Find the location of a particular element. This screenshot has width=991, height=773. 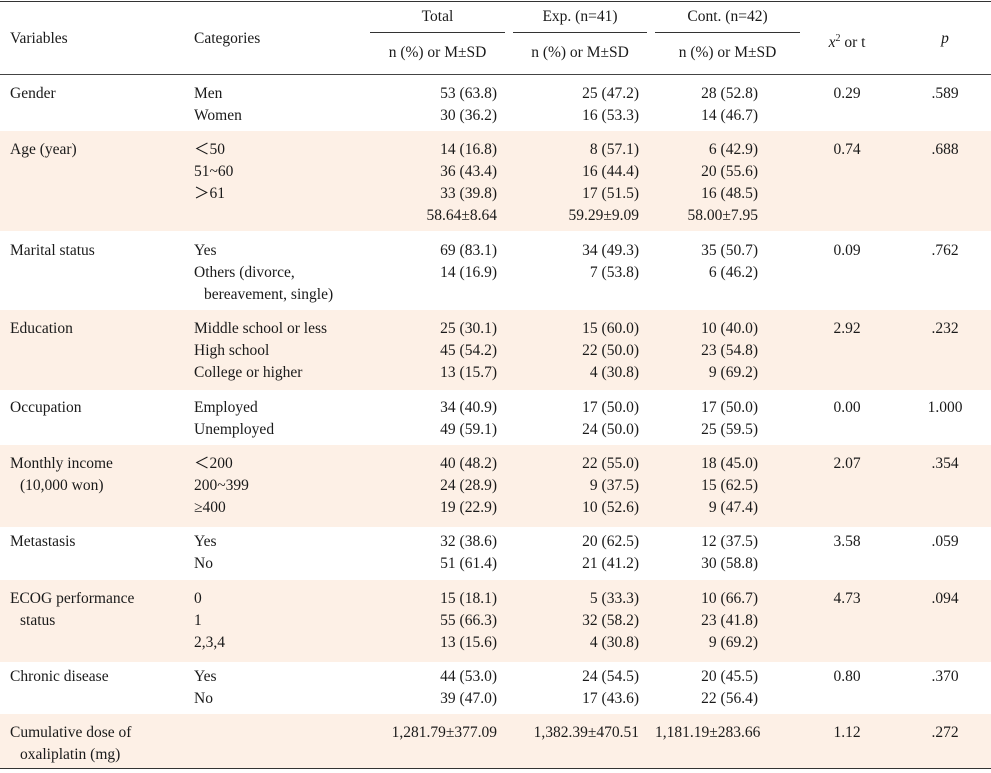

stat-cell: 4.73 is located at coordinates (847, 598).